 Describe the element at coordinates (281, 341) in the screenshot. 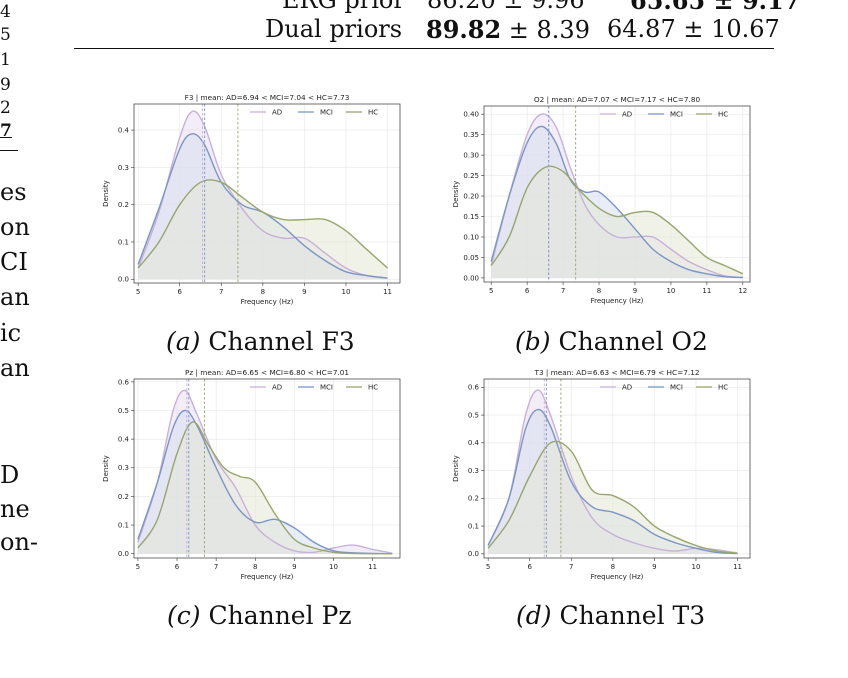

I see `caption-text: Channel F3` at that location.